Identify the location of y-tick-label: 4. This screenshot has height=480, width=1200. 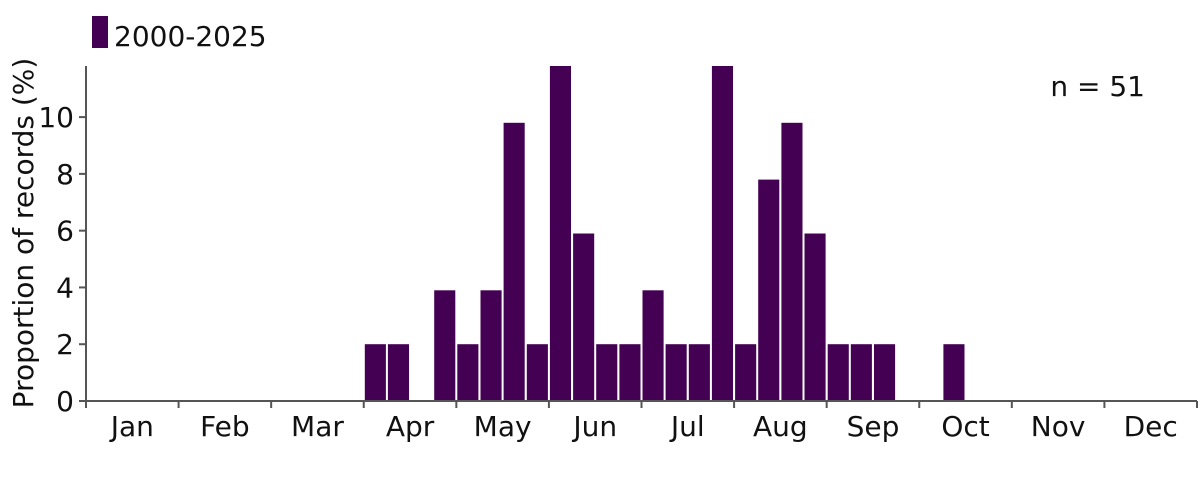
(65, 287).